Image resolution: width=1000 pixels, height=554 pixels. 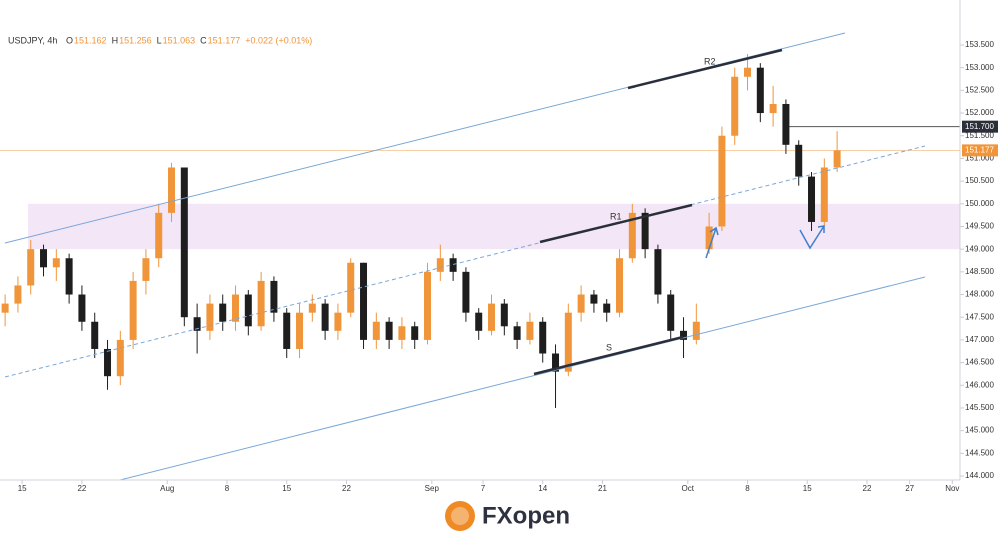 I want to click on level-tag, so click(x=980, y=126).